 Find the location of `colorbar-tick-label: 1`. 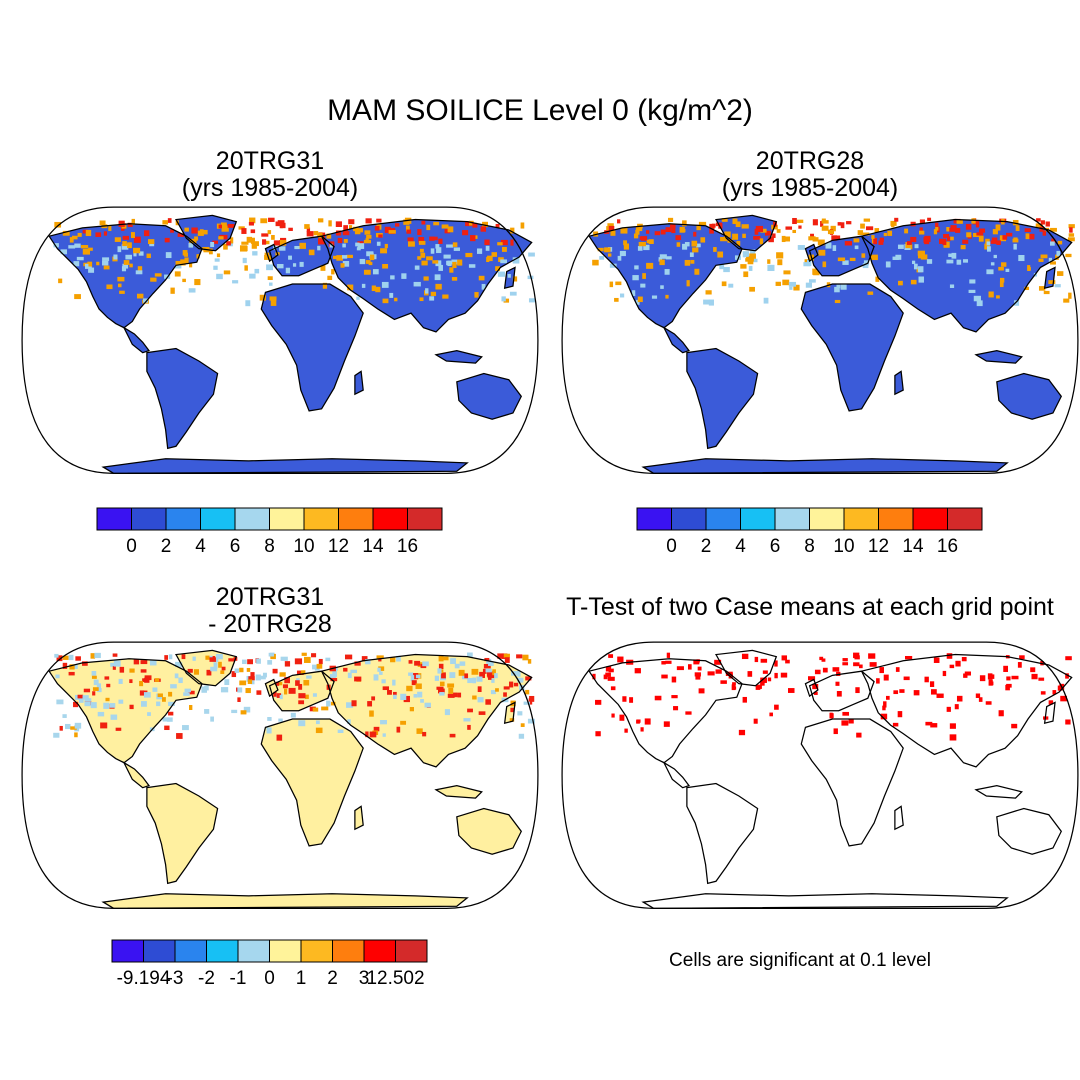

colorbar-tick-label: 1 is located at coordinates (301, 978).